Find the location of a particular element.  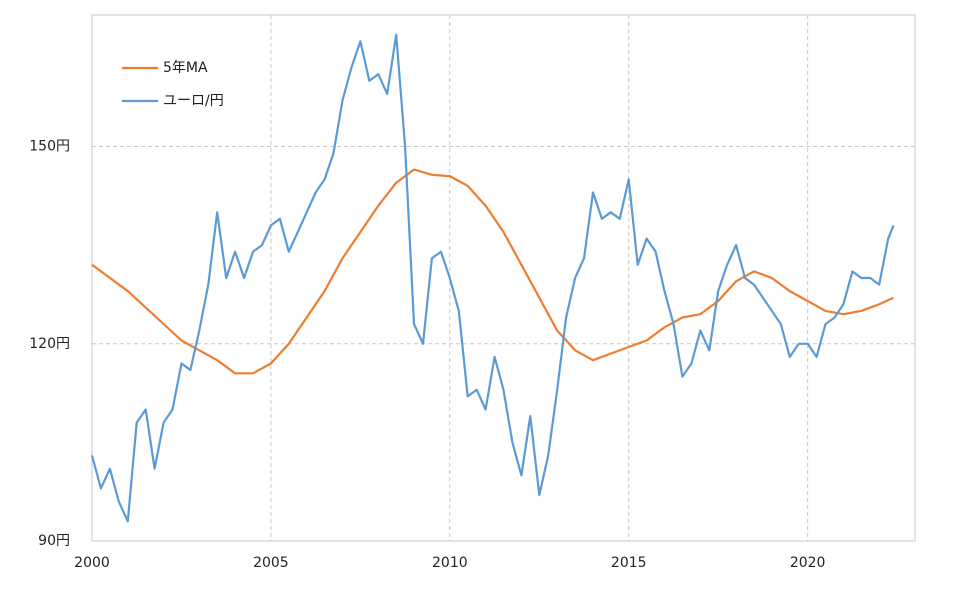

x-tick-label: 2000 is located at coordinates (92, 563).